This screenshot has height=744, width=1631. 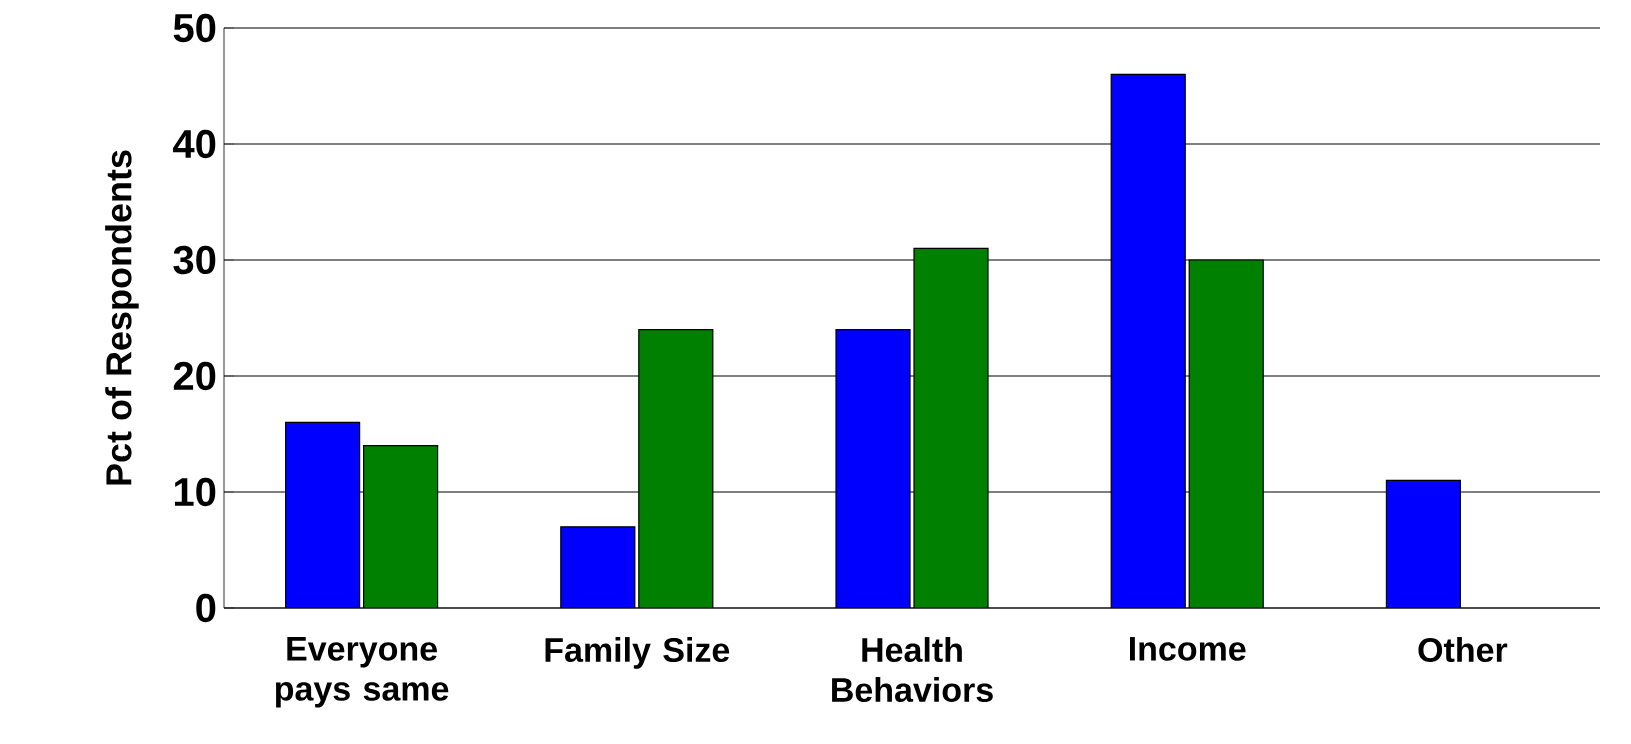 I want to click on x-tick-label: Other, so click(x=1463, y=650).